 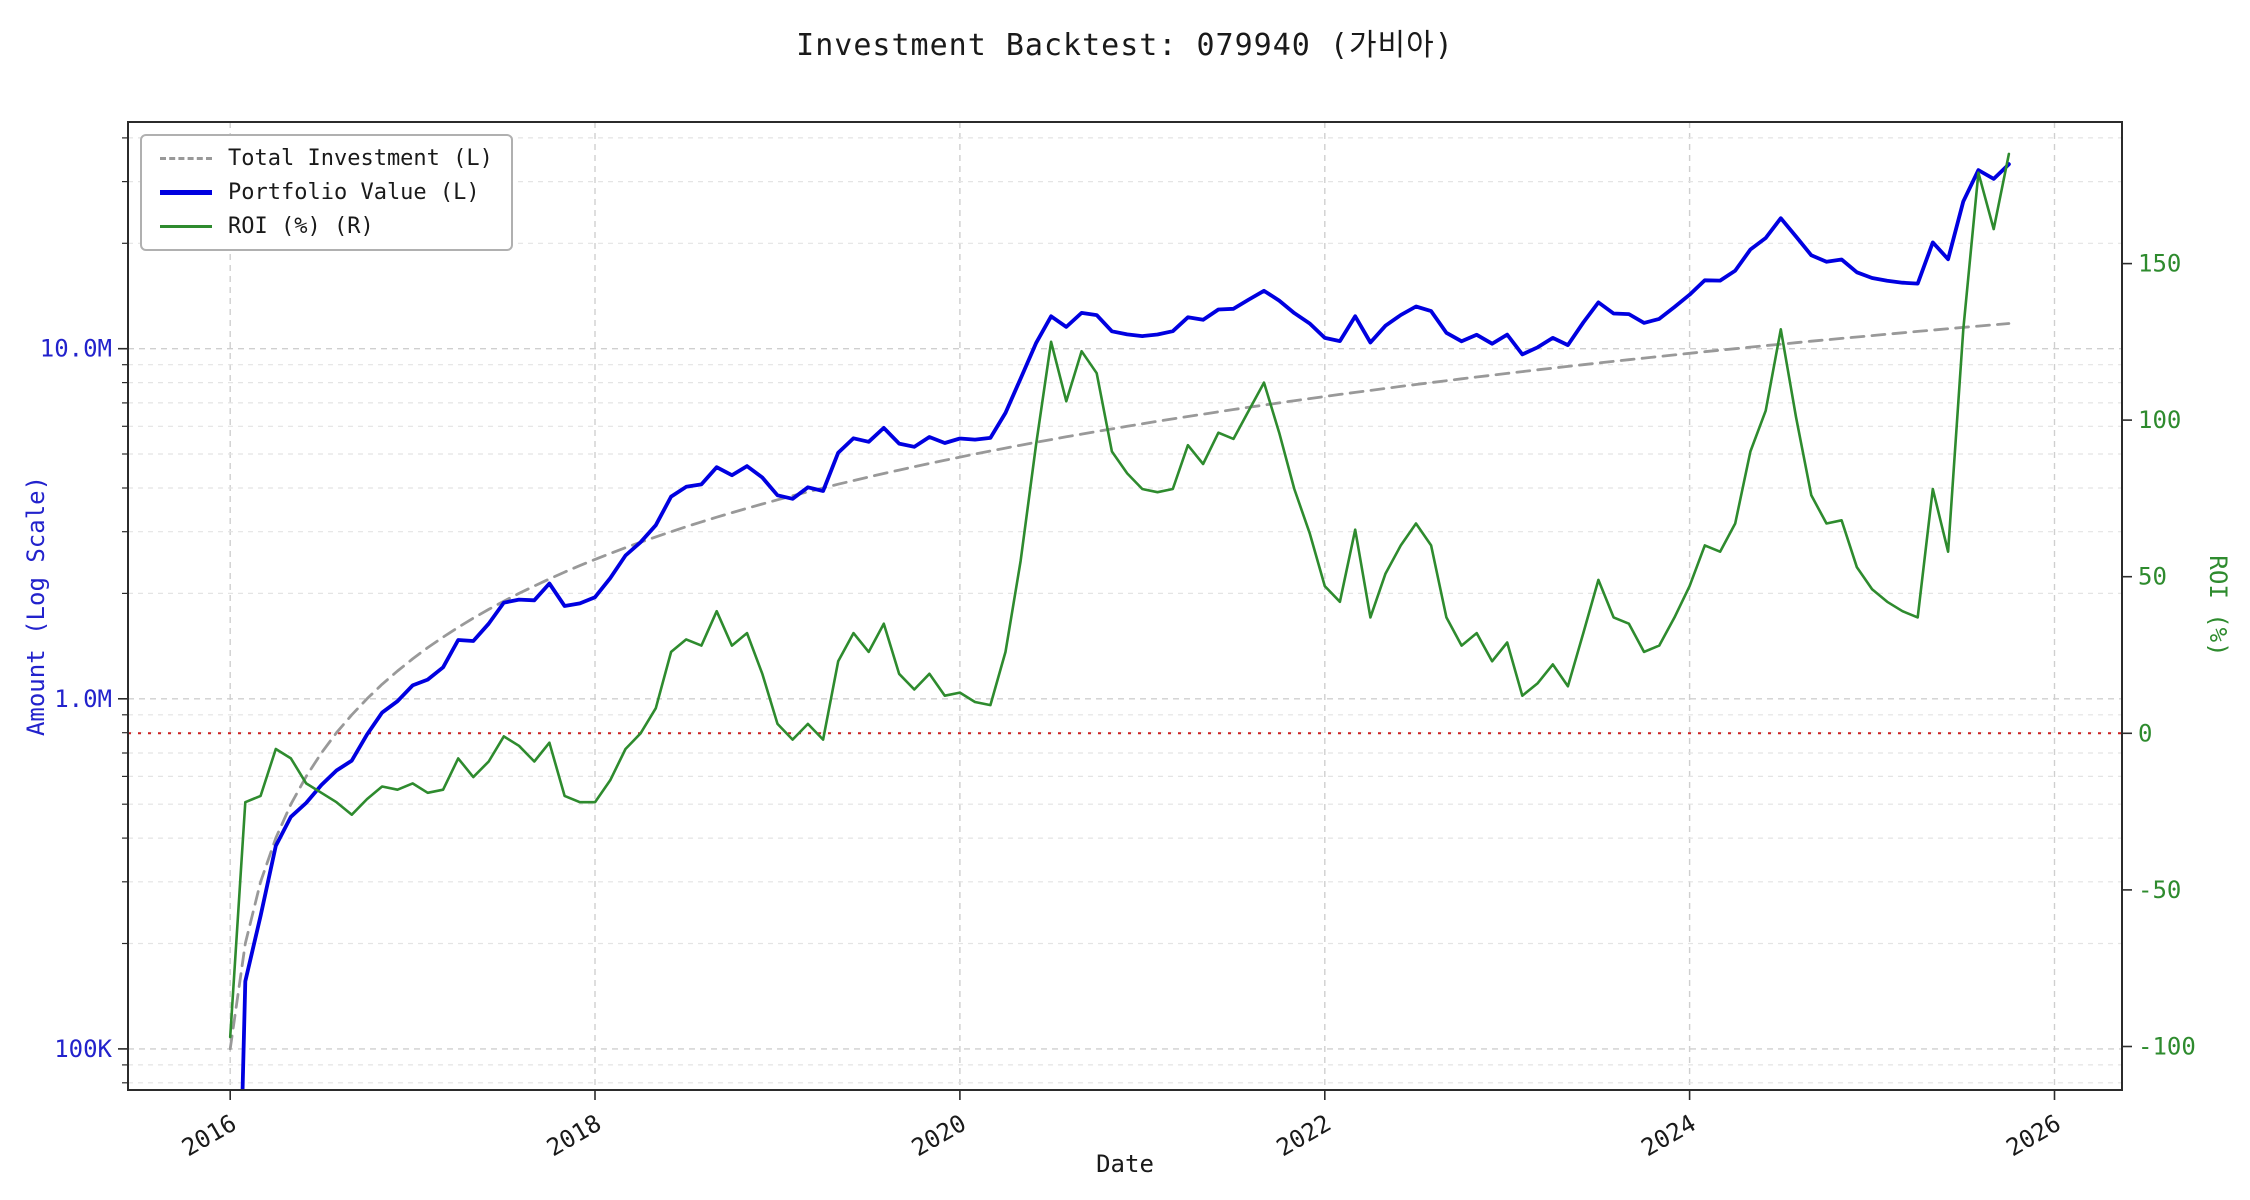 What do you see at coordinates (939, 1135) in the screenshot?
I see `x-tick-label: 2020` at bounding box center [939, 1135].